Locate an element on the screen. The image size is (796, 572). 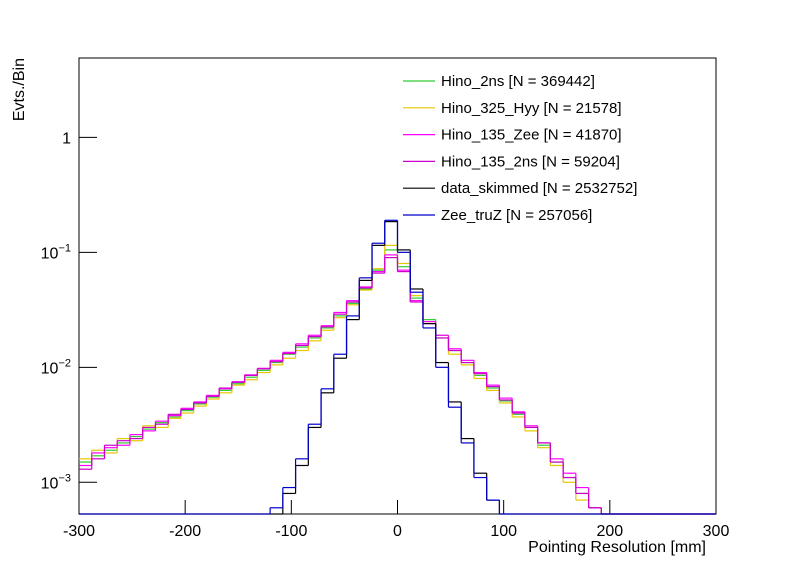
legend-label: Hino_135_Zee [N = 41870] is located at coordinates (531, 135).